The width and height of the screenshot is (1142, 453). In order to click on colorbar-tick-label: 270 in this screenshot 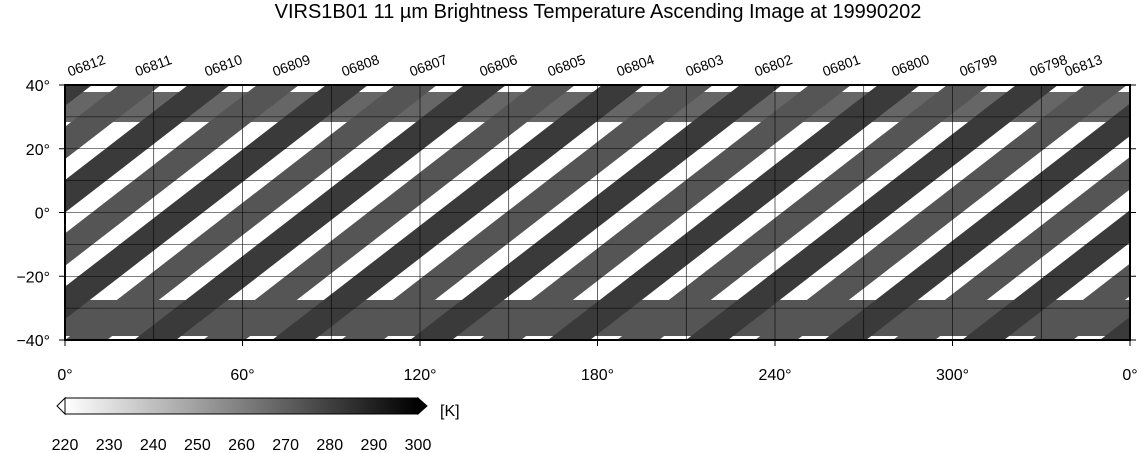, I will do `click(285, 445)`.